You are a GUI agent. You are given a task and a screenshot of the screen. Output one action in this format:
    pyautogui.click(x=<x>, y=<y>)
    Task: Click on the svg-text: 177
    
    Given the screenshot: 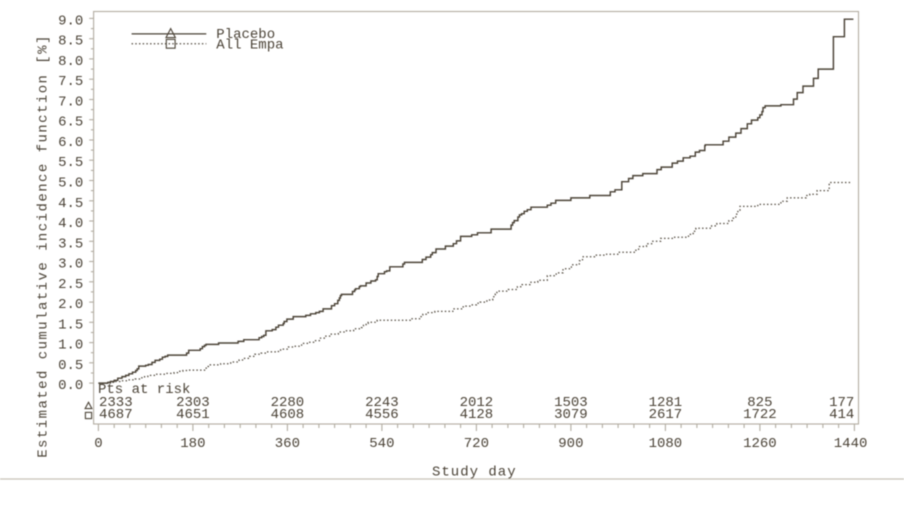 What is the action you would take?
    pyautogui.click(x=841, y=403)
    